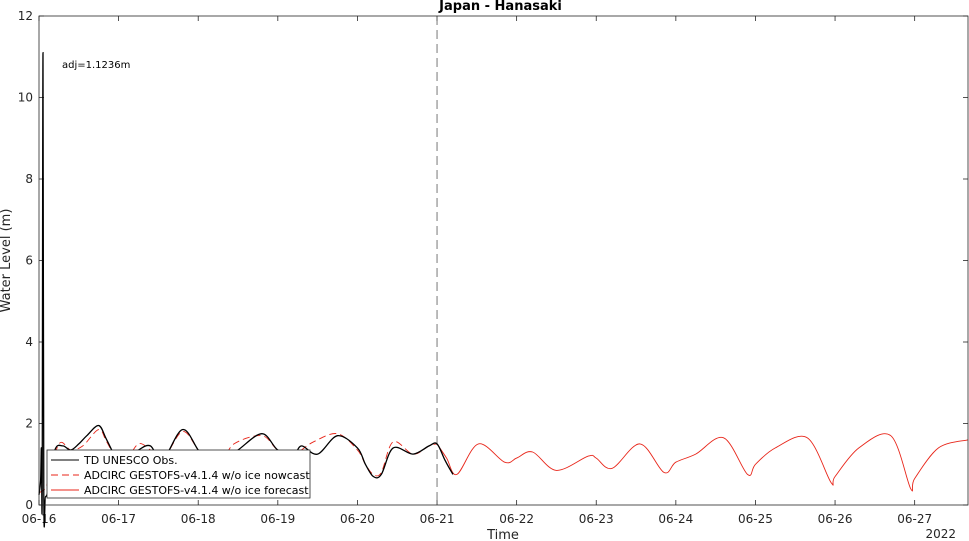  Describe the element at coordinates (96, 65) in the screenshot. I see `datum-adjustment-annotation: adj=1.1236m` at that location.